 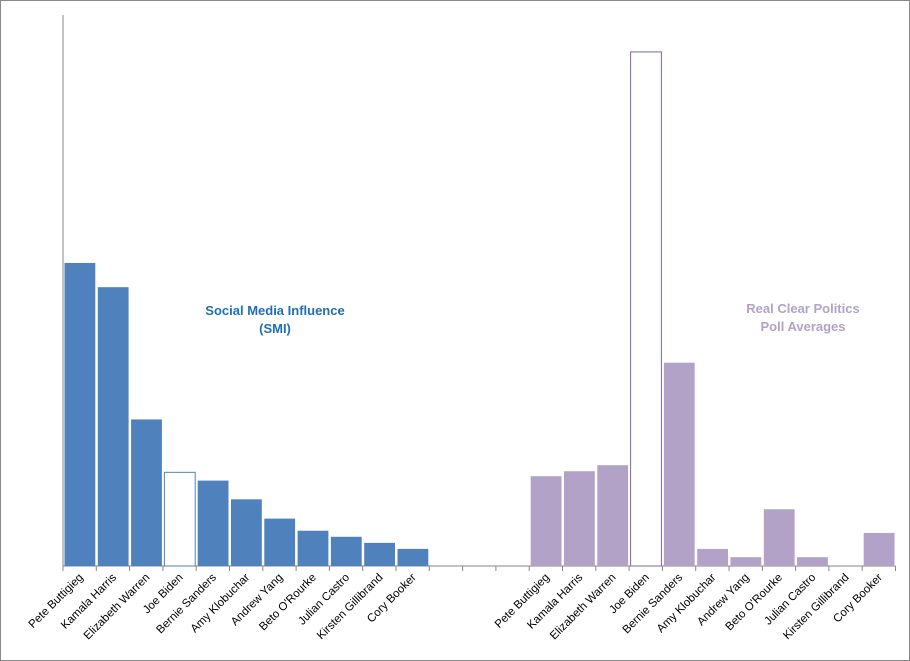 What do you see at coordinates (479, 568) in the screenshot?
I see `chart-ticks` at bounding box center [479, 568].